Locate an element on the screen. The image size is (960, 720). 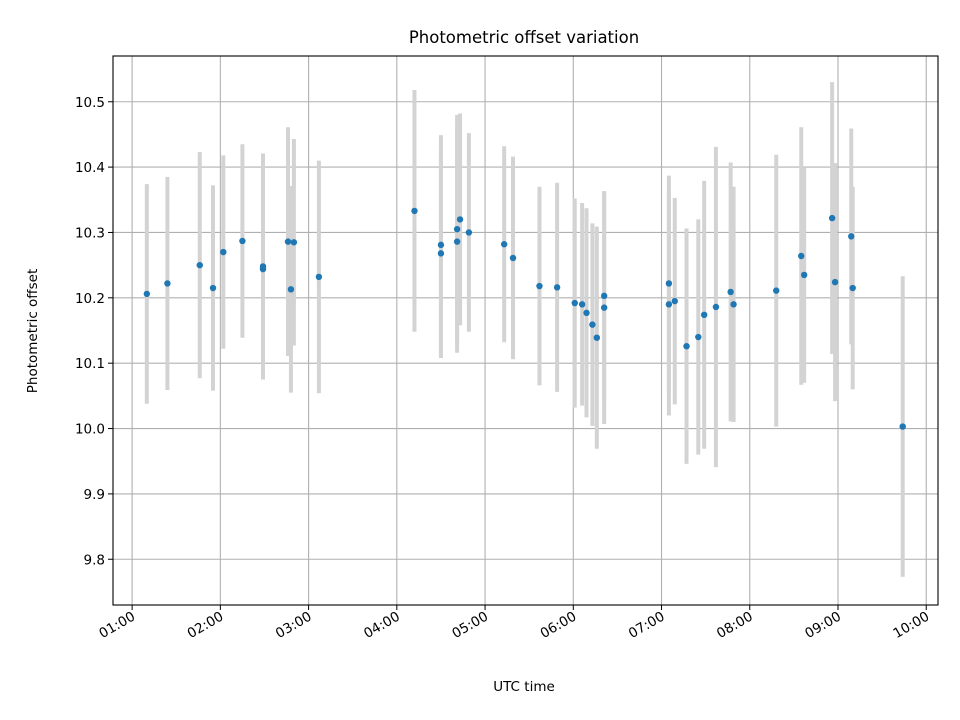
x-tick-label: 05:00 is located at coordinates (470, 625).